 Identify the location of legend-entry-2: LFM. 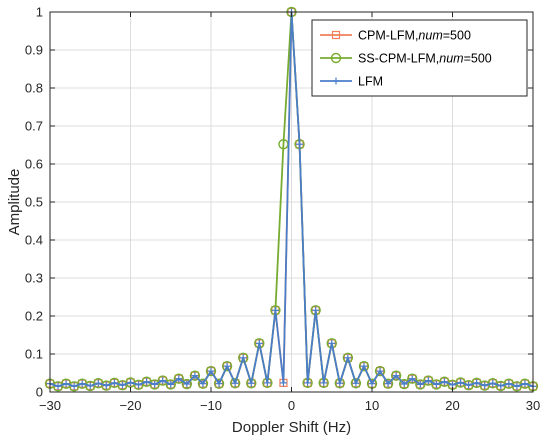
(351, 82).